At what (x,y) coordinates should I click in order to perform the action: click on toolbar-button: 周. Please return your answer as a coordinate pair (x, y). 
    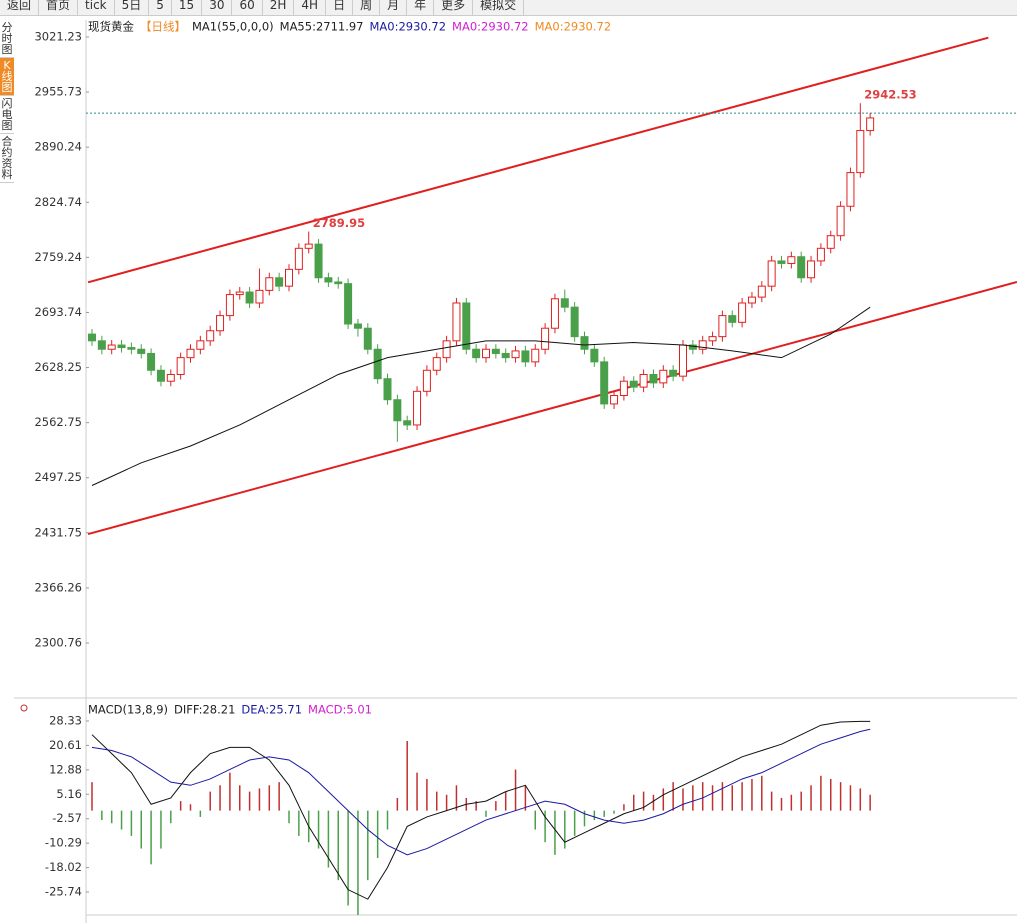
    Looking at the image, I should click on (367, 7).